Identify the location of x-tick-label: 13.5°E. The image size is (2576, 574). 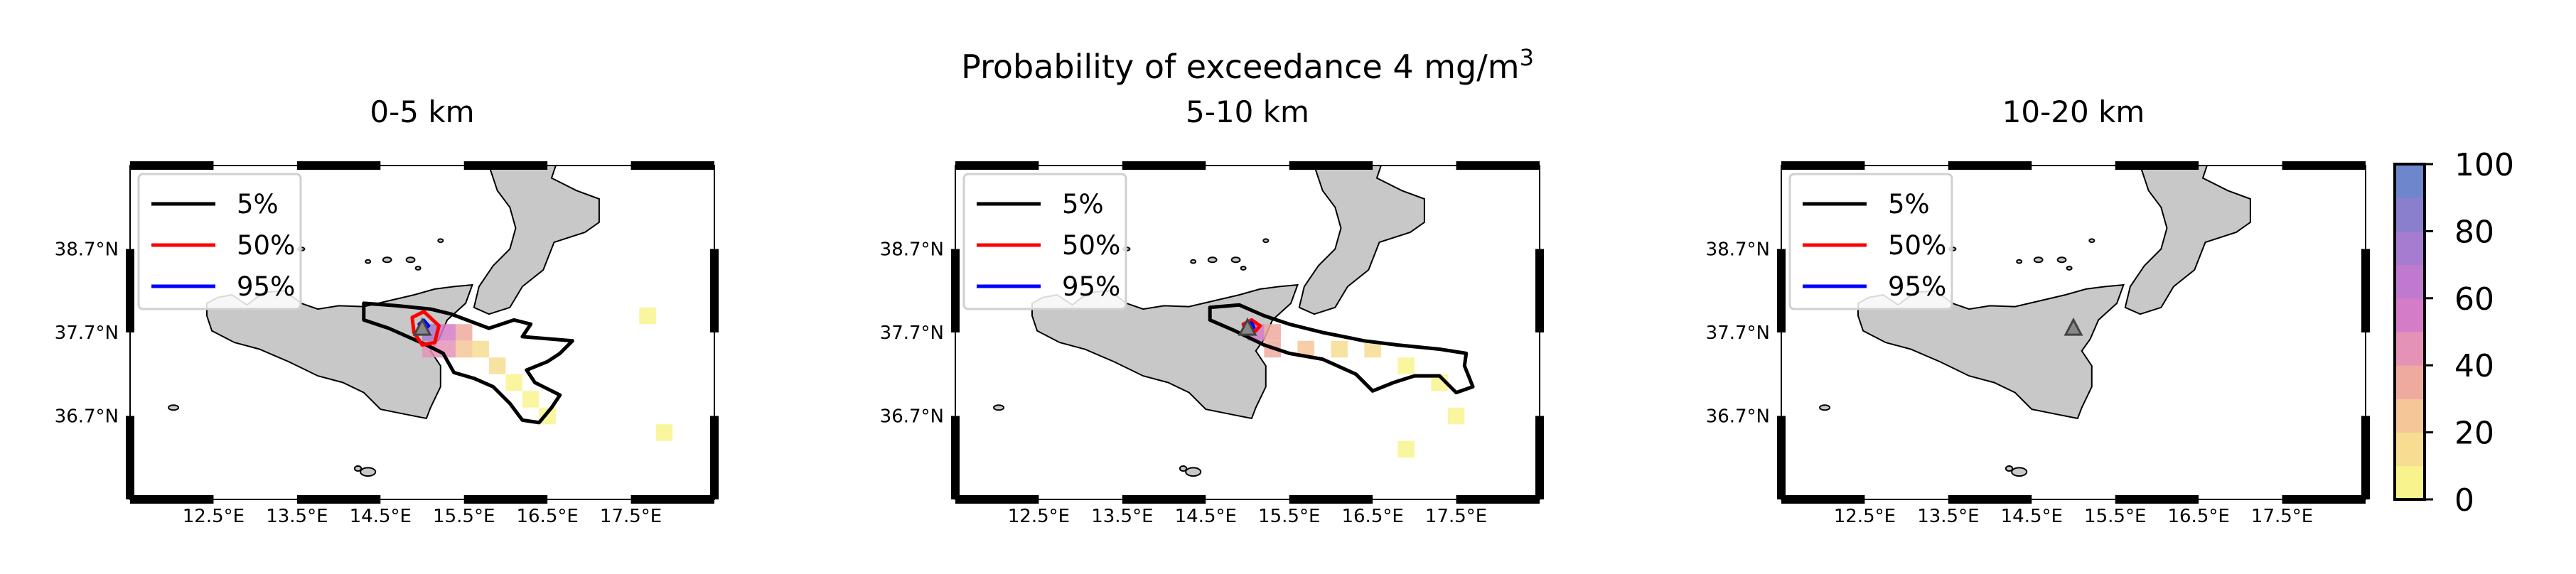
(1948, 516).